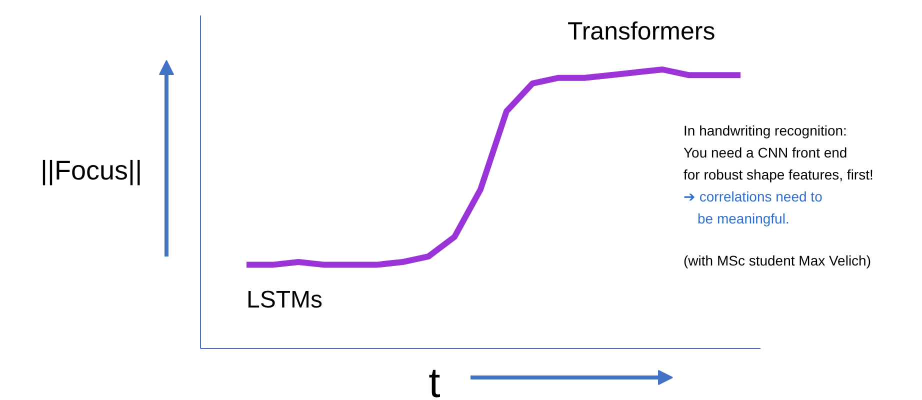 Image resolution: width=922 pixels, height=400 pixels. What do you see at coordinates (284, 300) in the screenshot?
I see `annotation: LSTMs` at bounding box center [284, 300].